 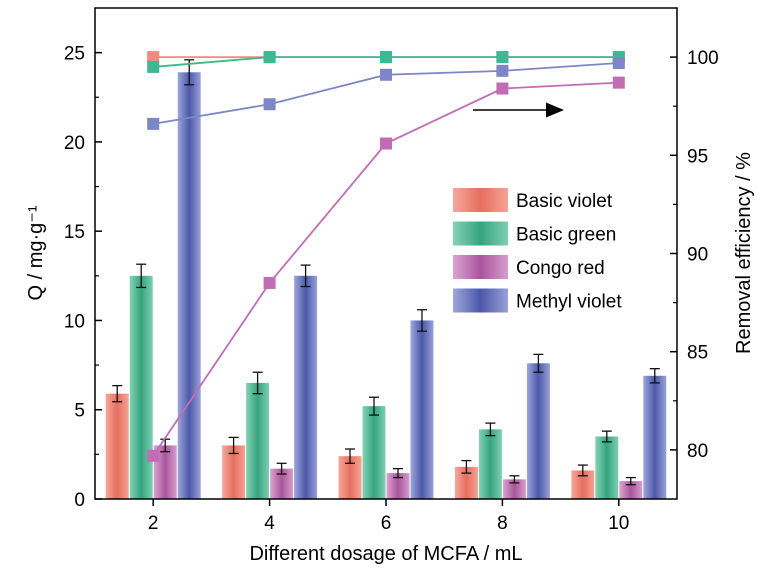 What do you see at coordinates (502, 523) in the screenshot?
I see `x-tick-label: 8` at bounding box center [502, 523].